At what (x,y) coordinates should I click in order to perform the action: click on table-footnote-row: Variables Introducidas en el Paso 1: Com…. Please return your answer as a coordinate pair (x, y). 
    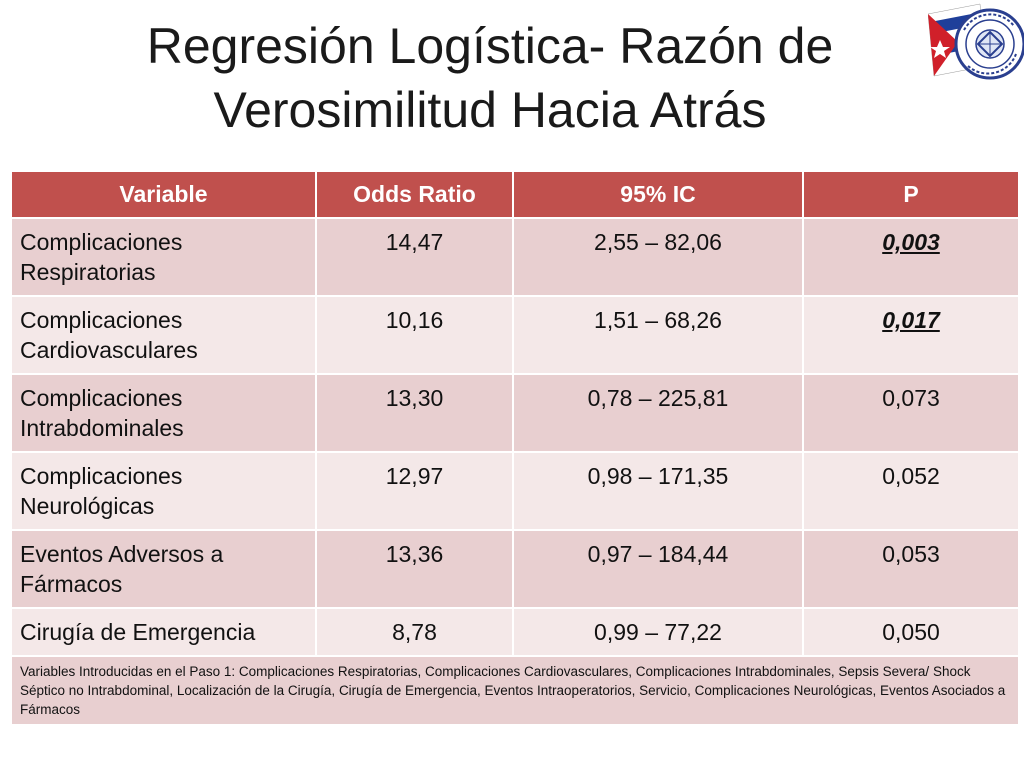
    Looking at the image, I should click on (515, 690).